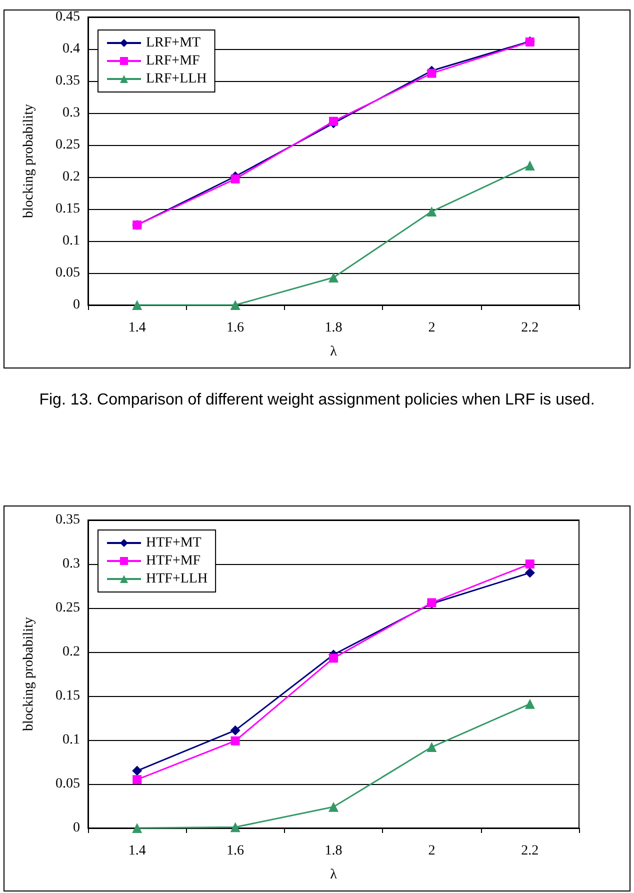  Describe the element at coordinates (174, 43) in the screenshot. I see `legend-label: LRF+MT` at that location.